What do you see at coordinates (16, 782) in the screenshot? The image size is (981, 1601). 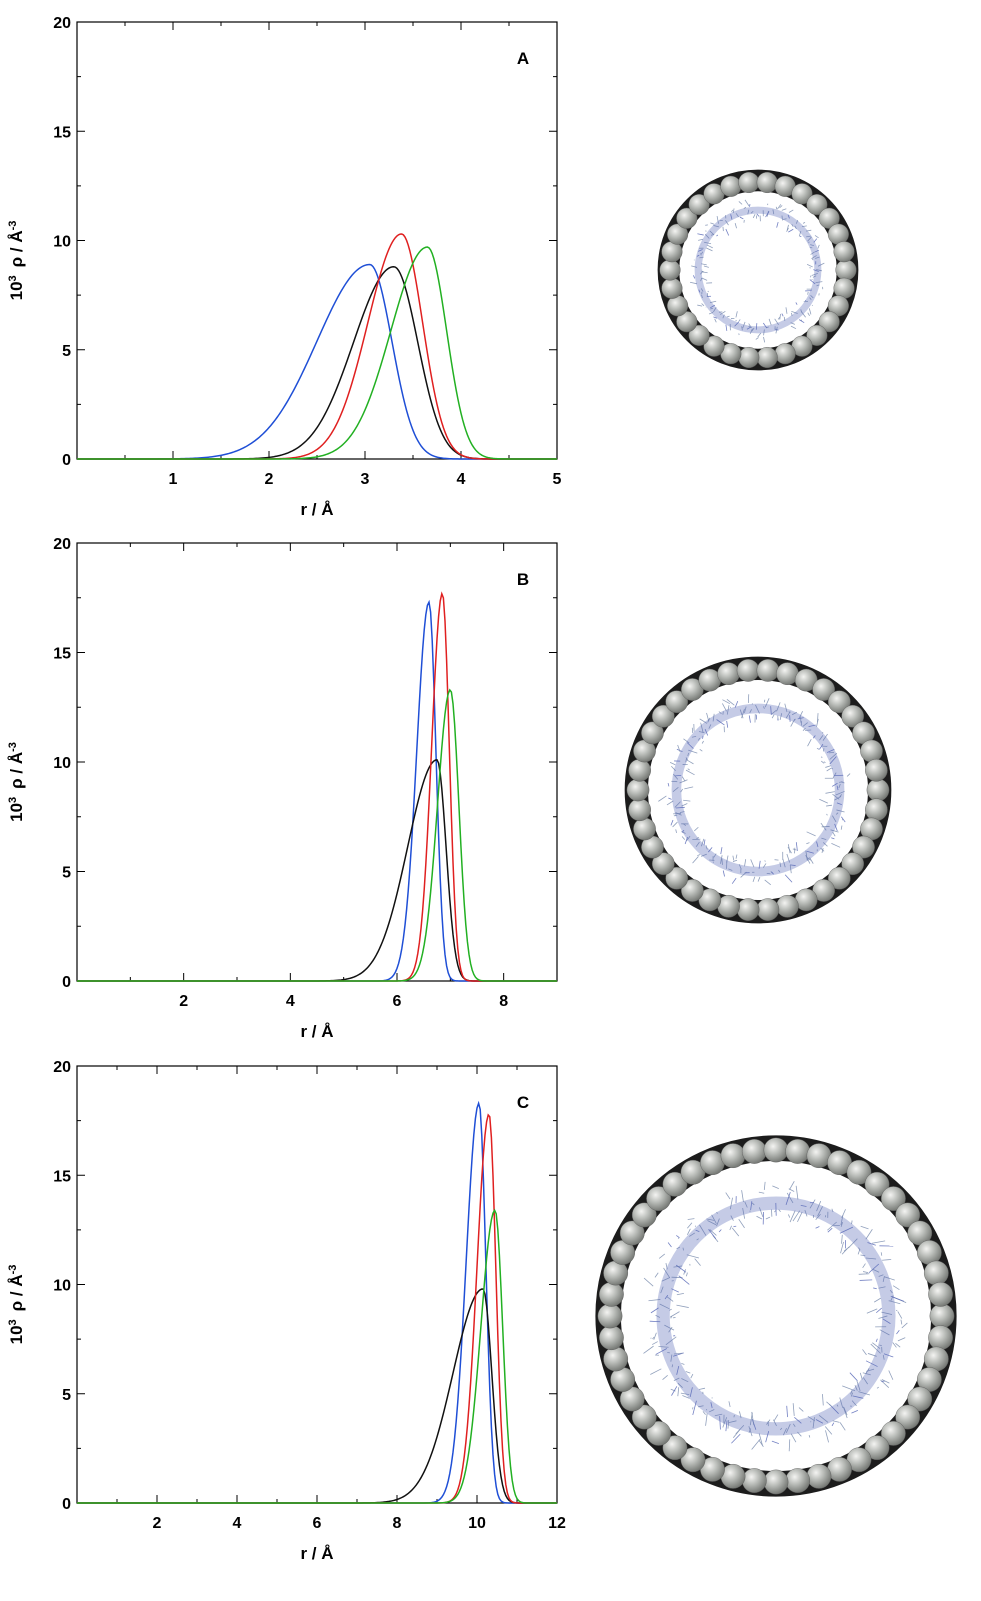 I see `y-axis-label-b: 103ρ / Å-3` at bounding box center [16, 782].